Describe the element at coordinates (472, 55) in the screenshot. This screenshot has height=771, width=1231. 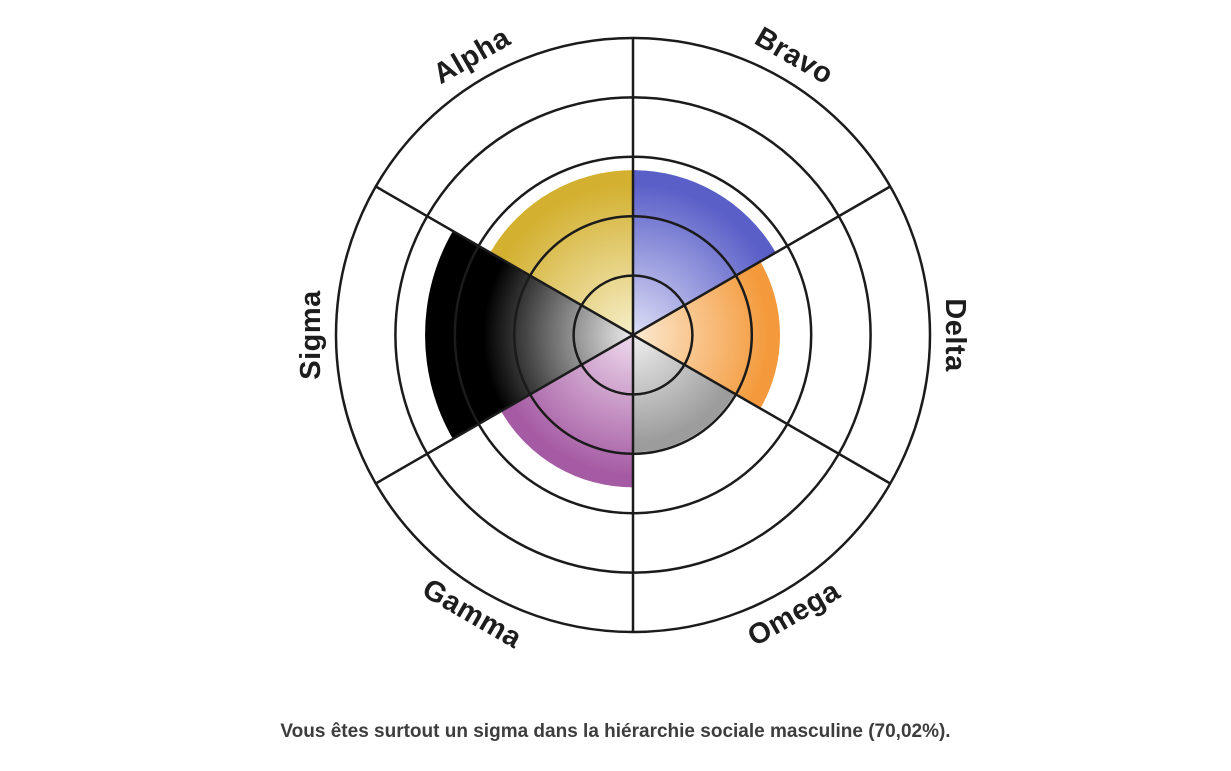
I see `sector-label-alpha: Alpha` at that location.